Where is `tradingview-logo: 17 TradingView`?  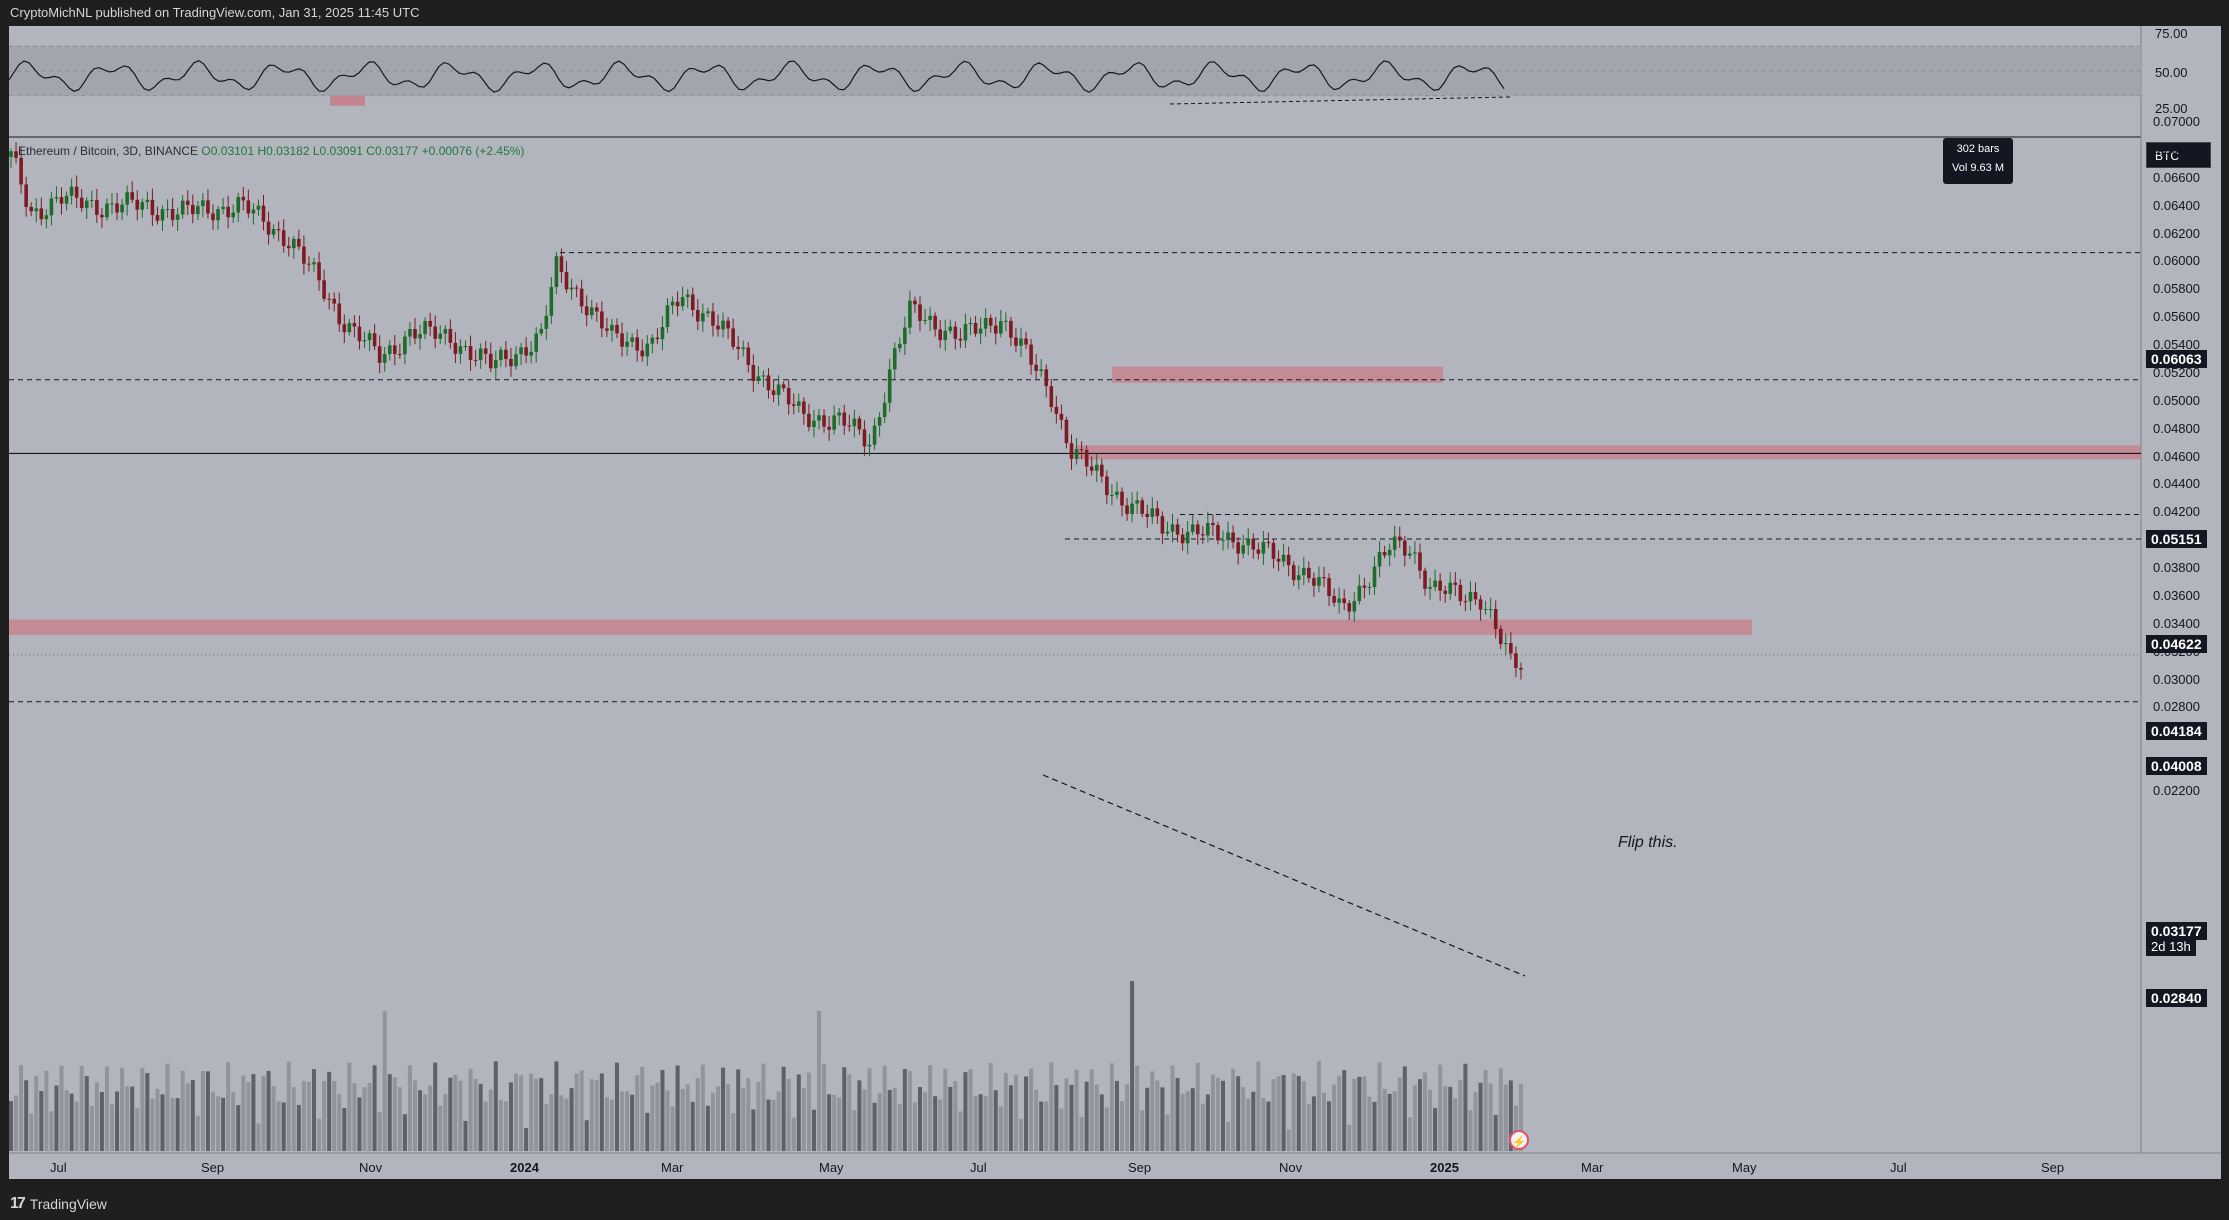
tradingview-logo: 17 TradingView is located at coordinates (58, 1204).